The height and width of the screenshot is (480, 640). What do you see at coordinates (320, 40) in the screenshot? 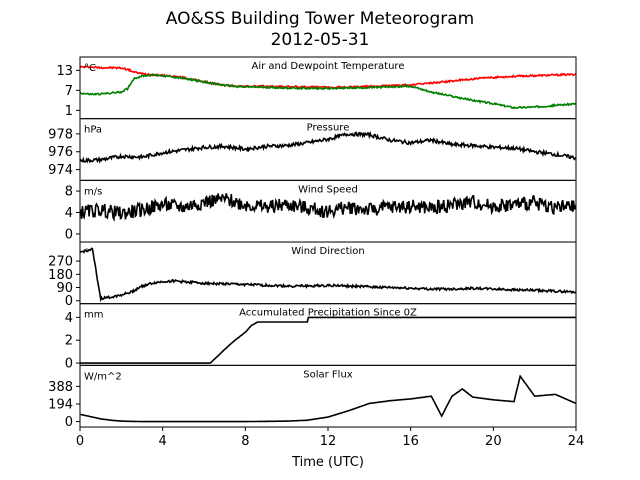
I see `figure-subtitle: 2012-05-31` at bounding box center [320, 40].